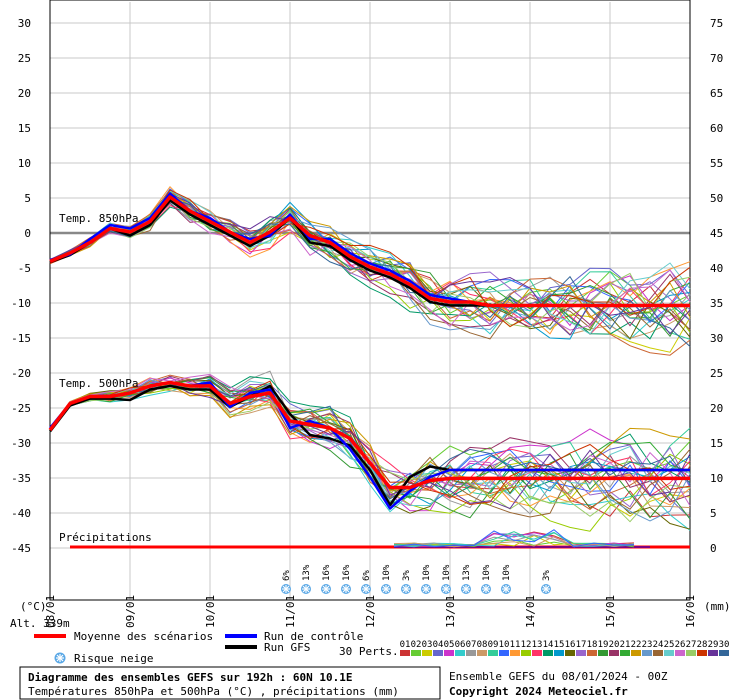  Describe the element at coordinates (716, 93) in the screenshot. I see `y-right-tick-label: 65` at that location.